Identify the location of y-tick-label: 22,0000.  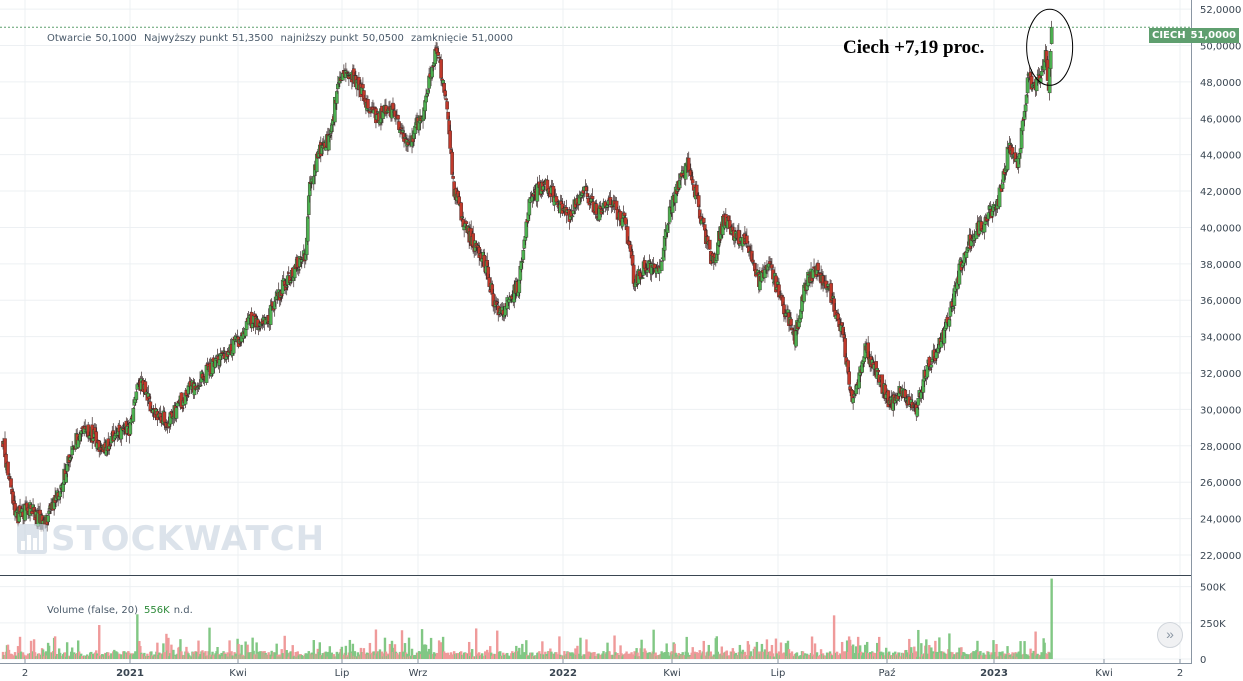
(1220, 556).